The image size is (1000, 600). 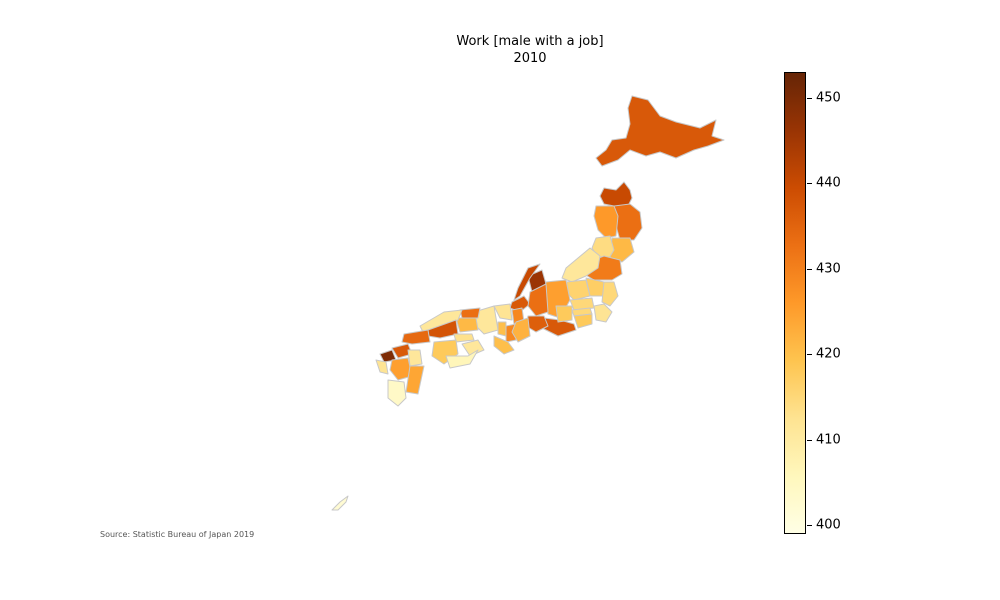 I want to click on region-ishikawa, so click(x=527, y=282).